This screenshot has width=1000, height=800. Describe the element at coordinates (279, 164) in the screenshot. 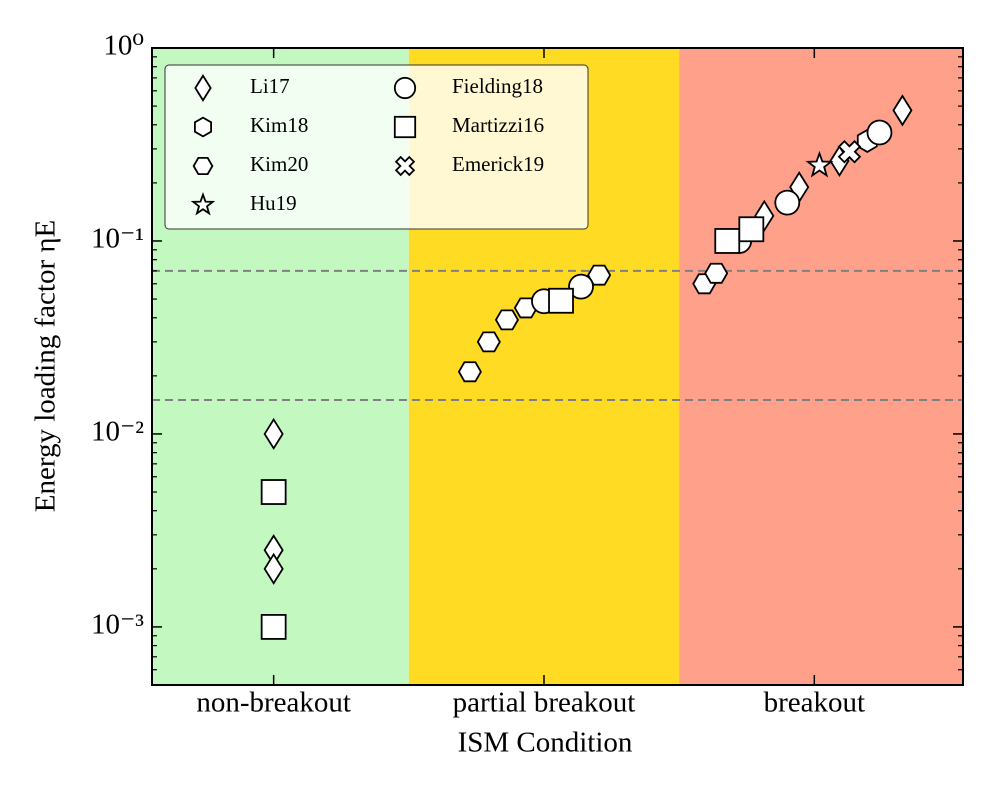

I see `legend-label: Kim20` at that location.